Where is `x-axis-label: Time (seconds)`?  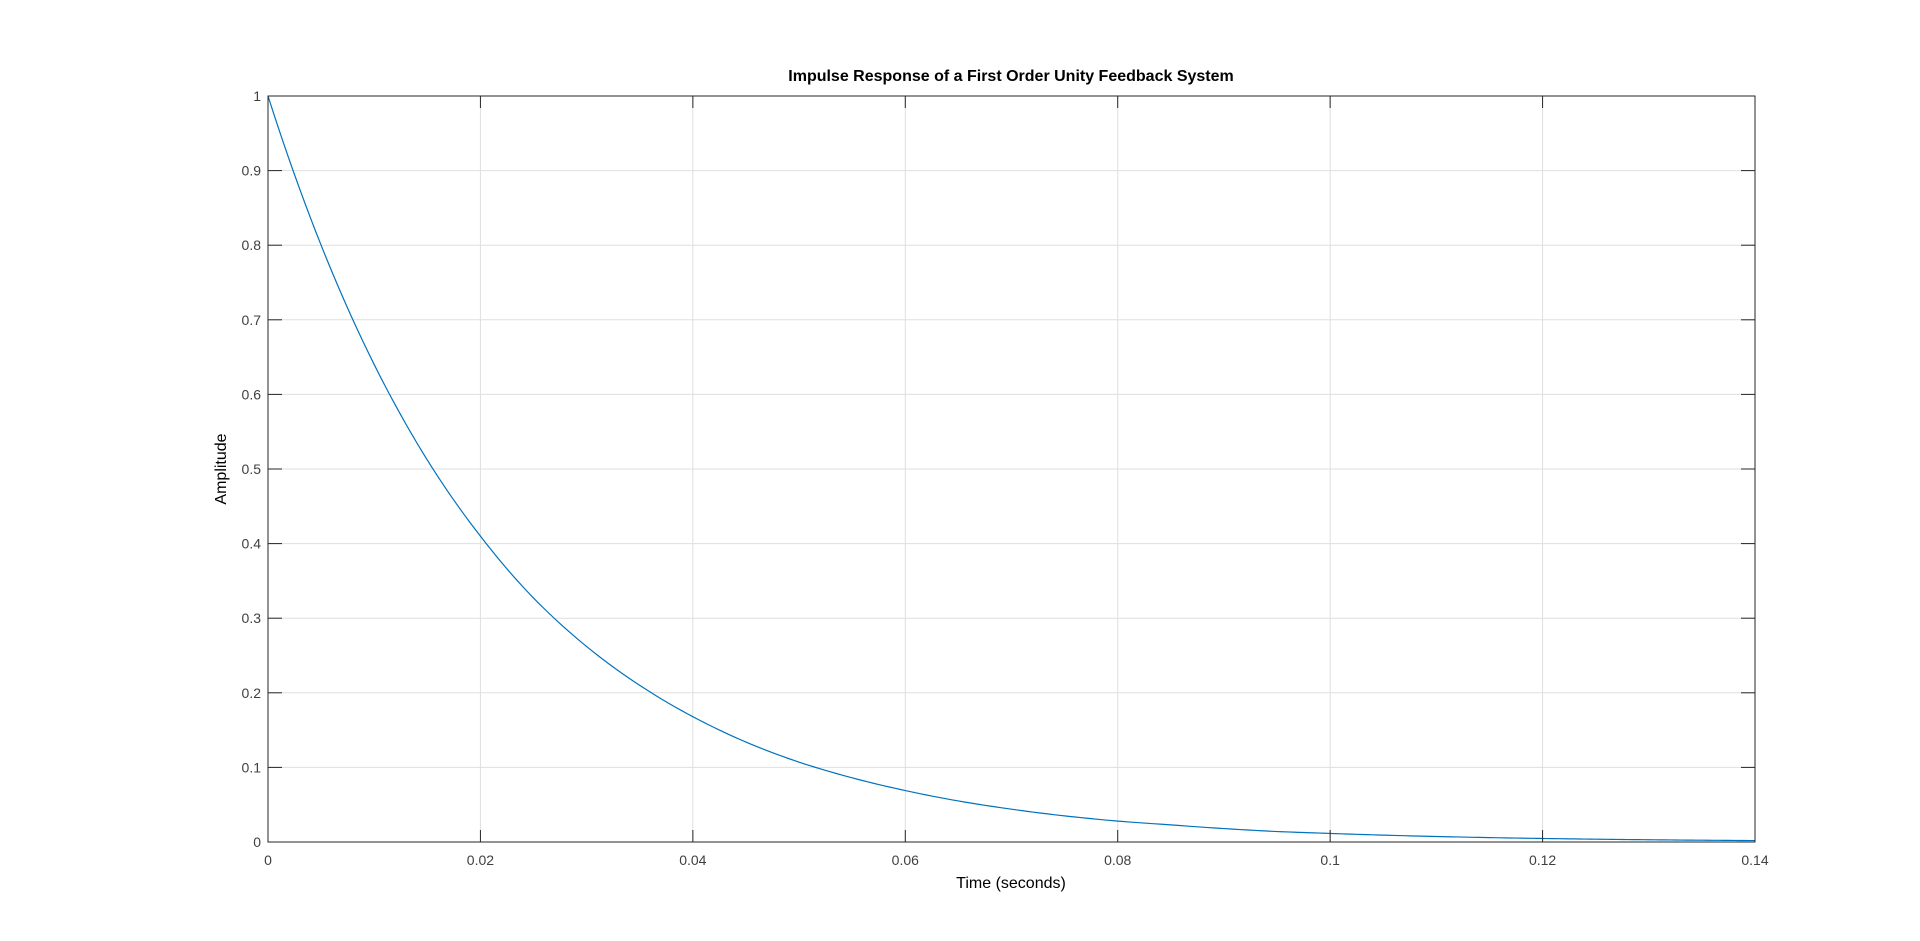 x-axis-label: Time (seconds) is located at coordinates (1011, 883).